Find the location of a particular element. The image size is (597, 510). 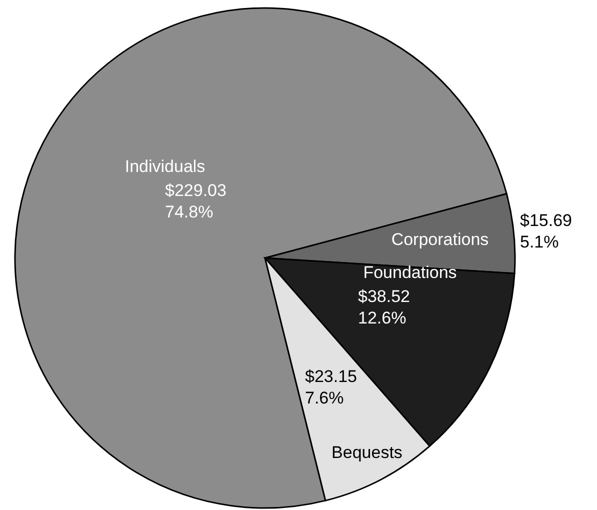

data-label: $38.52 12.6% is located at coordinates (384, 307).